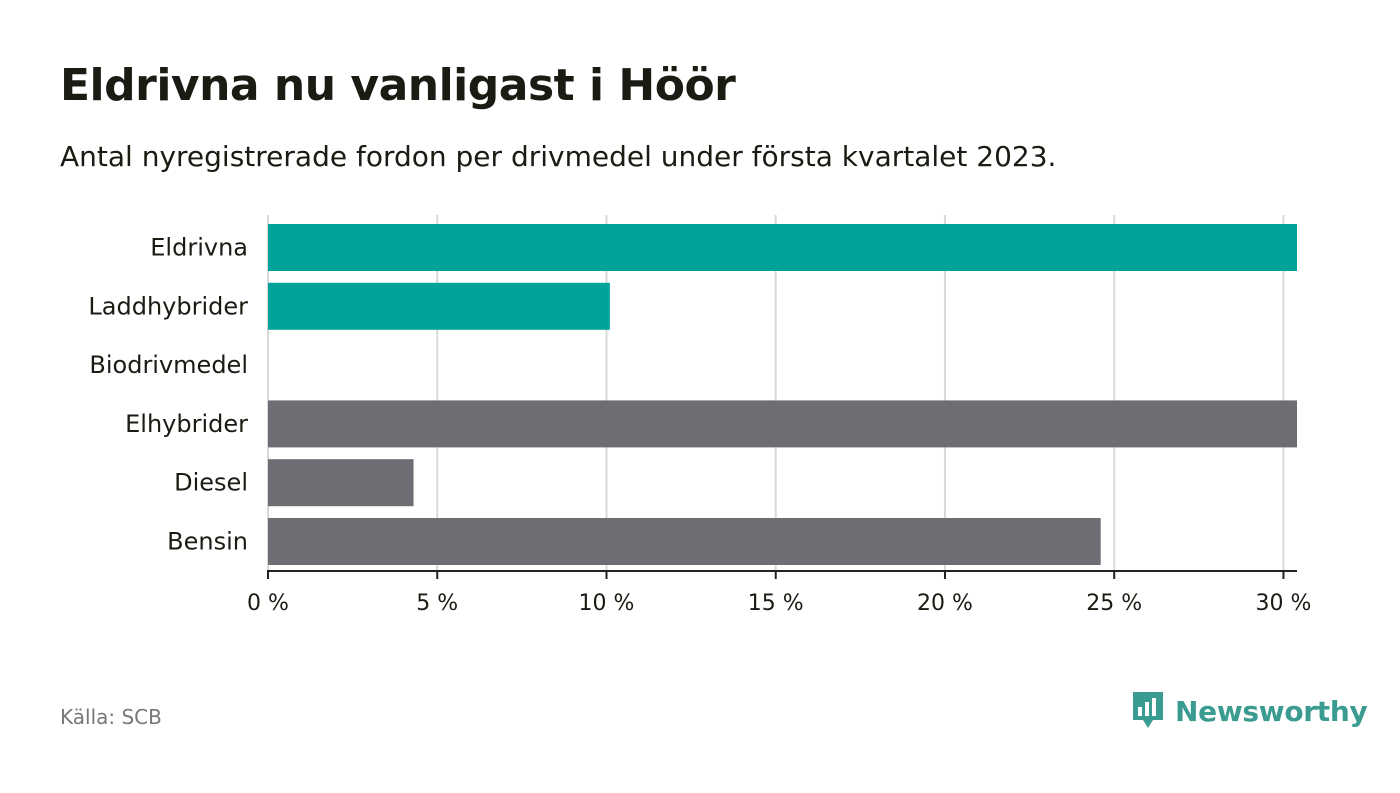 The image size is (1400, 793). Describe the element at coordinates (782, 247) in the screenshot. I see `bar-eldrivna` at that location.